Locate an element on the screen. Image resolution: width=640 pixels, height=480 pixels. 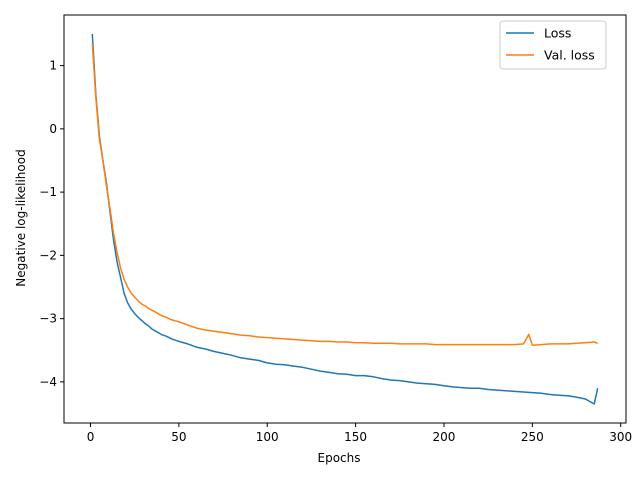
legend-label: Loss is located at coordinates (557, 33).